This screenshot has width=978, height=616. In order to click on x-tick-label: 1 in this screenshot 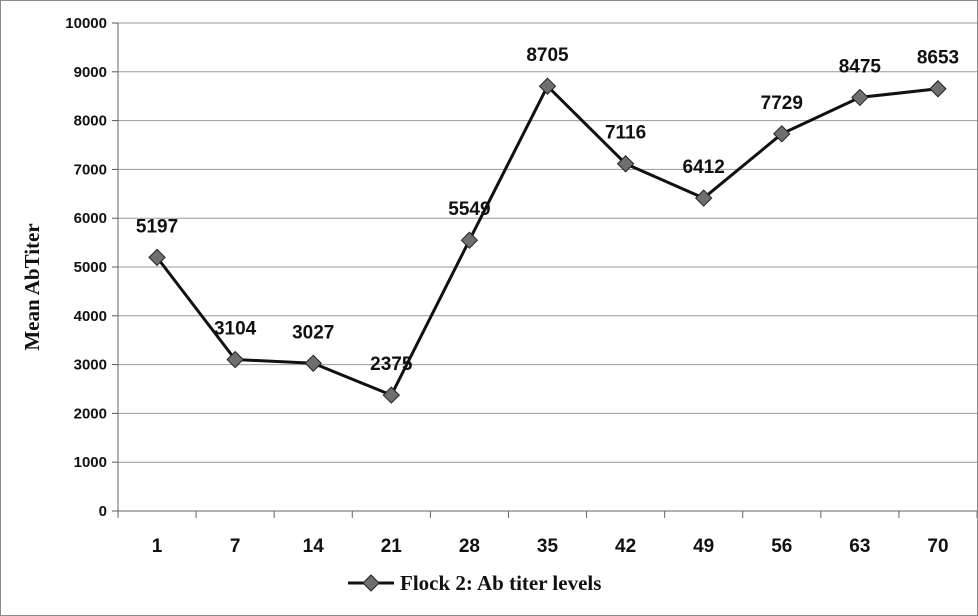, I will do `click(157, 546)`.